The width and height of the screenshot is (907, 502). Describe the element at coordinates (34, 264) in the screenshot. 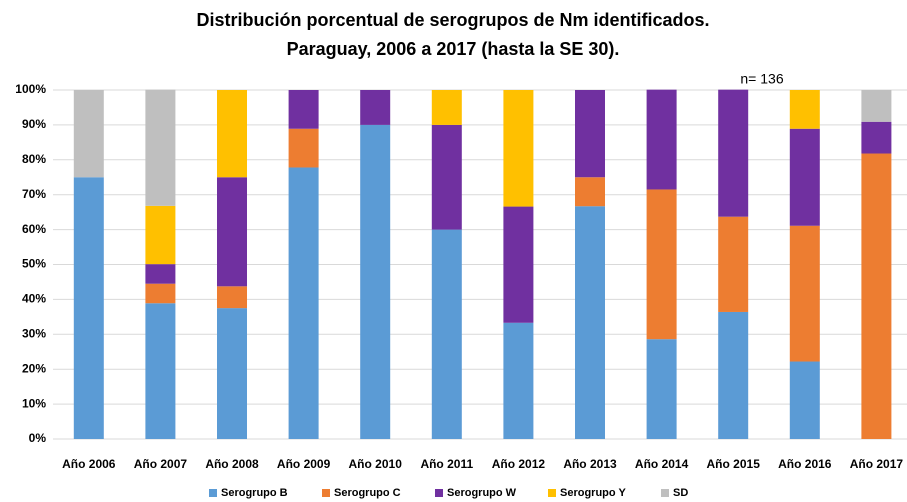

I see `y-tick-label: 50%` at that location.